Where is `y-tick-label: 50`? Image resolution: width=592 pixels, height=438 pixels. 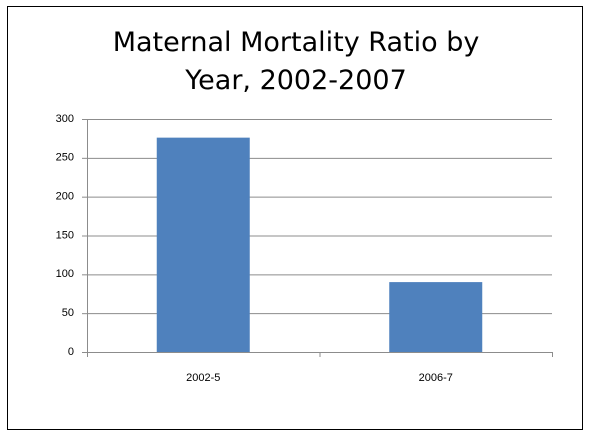 y-tick-label: 50 is located at coordinates (68, 313).